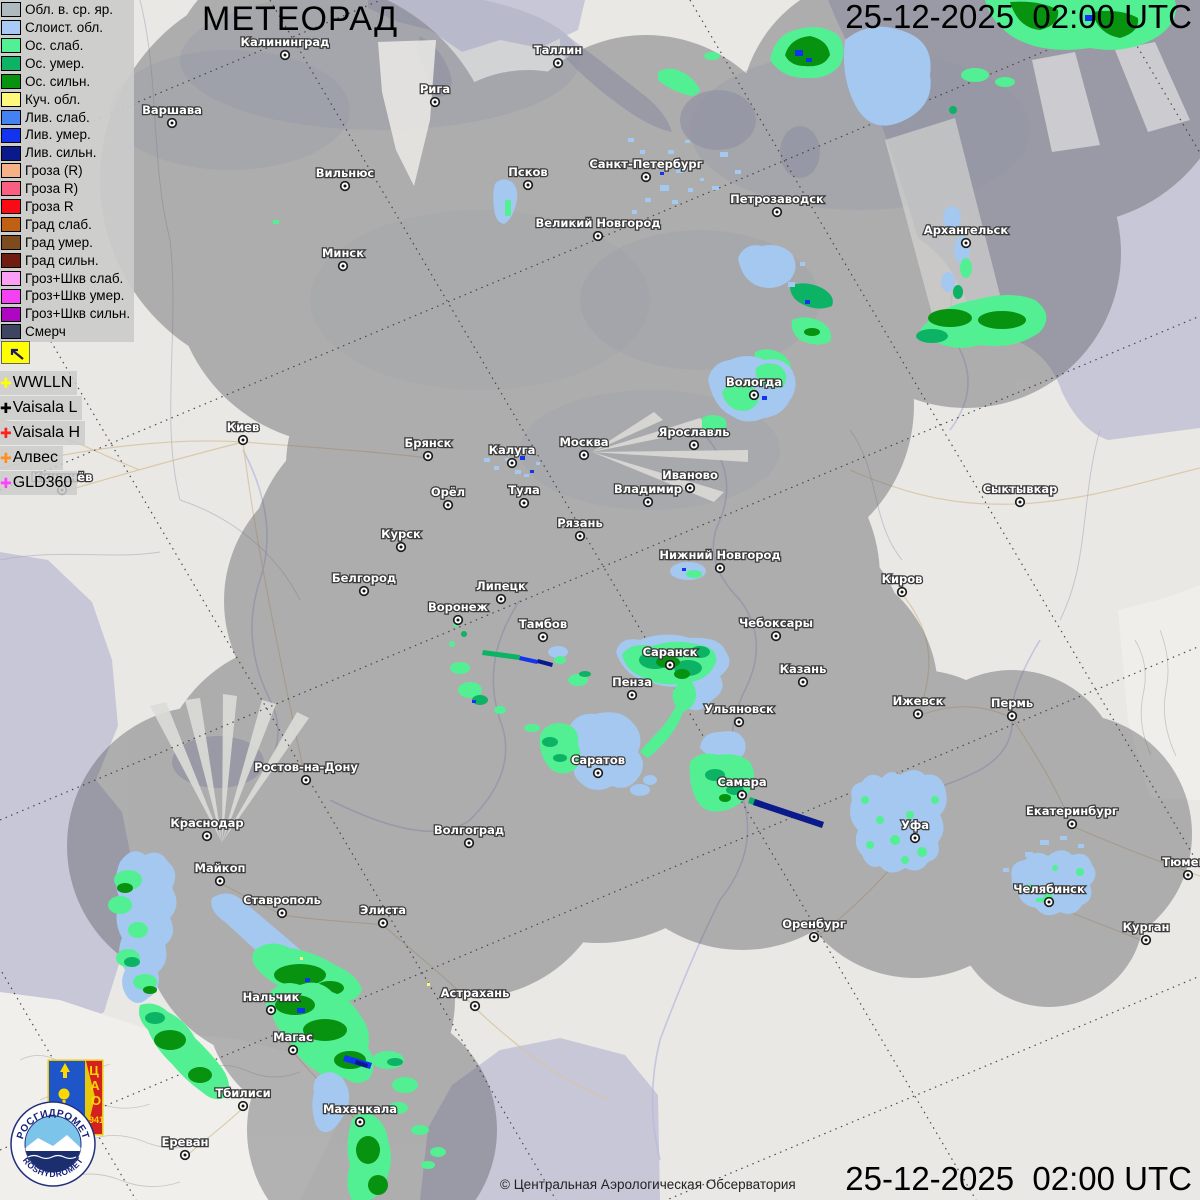  I want to click on legend-label: Гроз+Шкв слаб., so click(74, 278).